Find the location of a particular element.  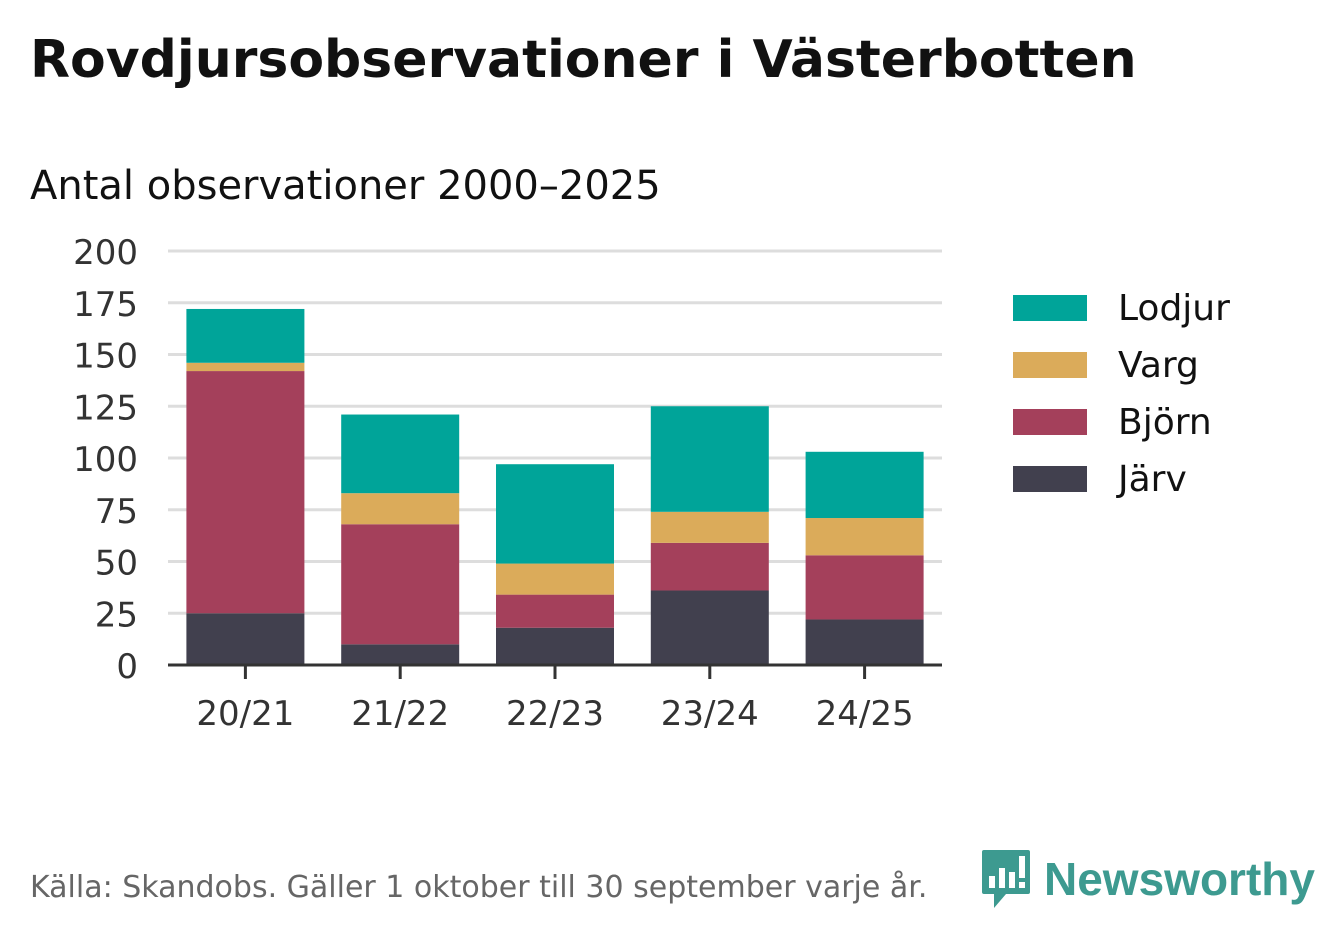

y-tick-label: 175 is located at coordinates (105, 305).